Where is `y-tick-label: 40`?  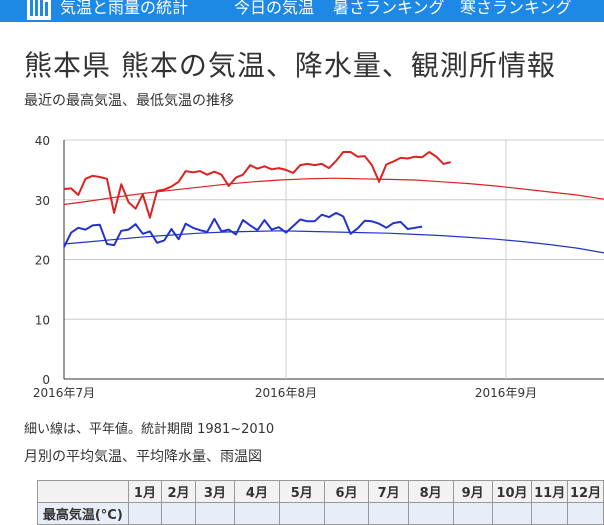 y-tick-label: 40 is located at coordinates (42, 141).